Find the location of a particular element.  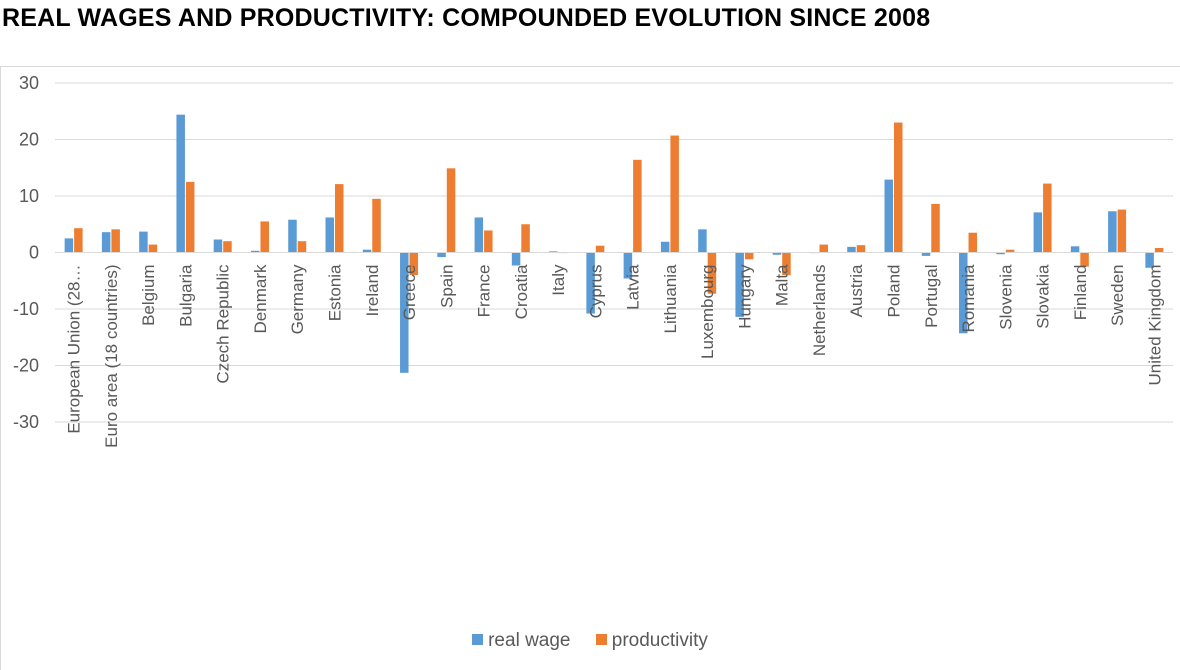

bar-real-wage-germany is located at coordinates (292, 236).